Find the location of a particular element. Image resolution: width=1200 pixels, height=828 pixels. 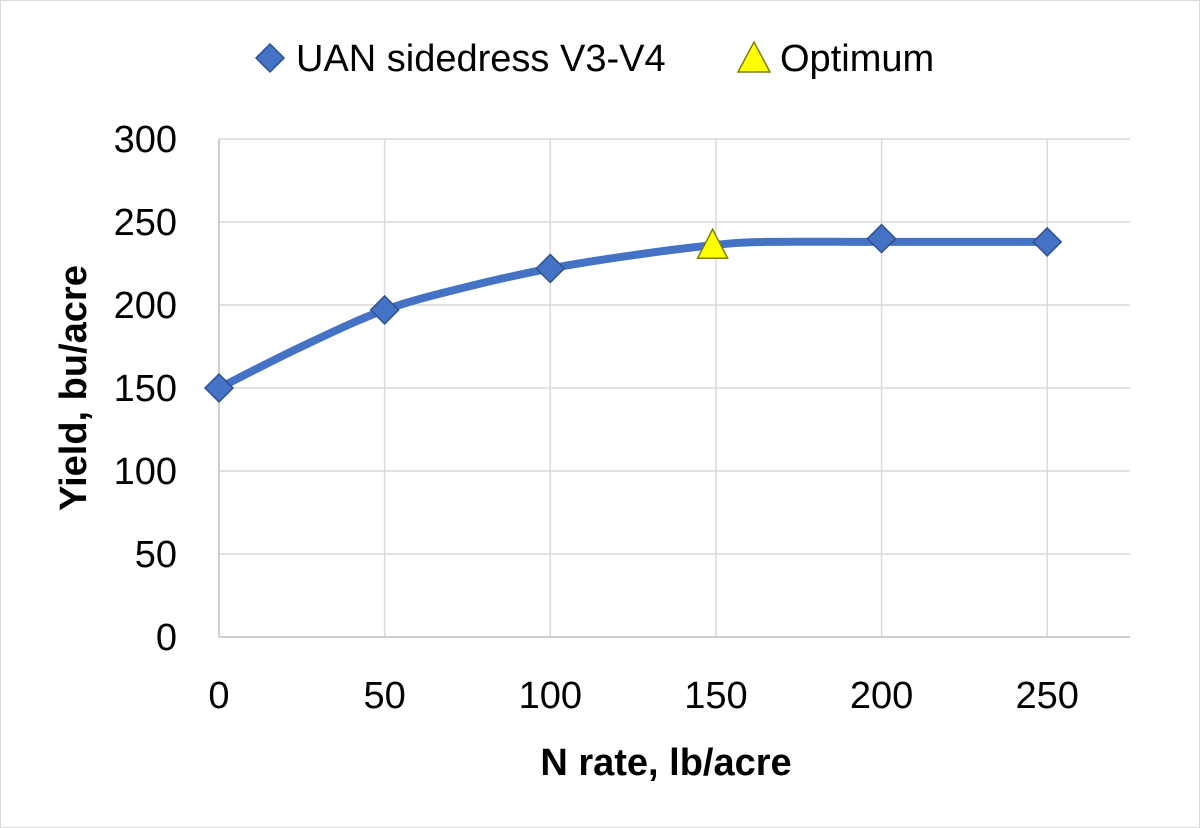

x-tick-label-200: 200 is located at coordinates (881, 696).